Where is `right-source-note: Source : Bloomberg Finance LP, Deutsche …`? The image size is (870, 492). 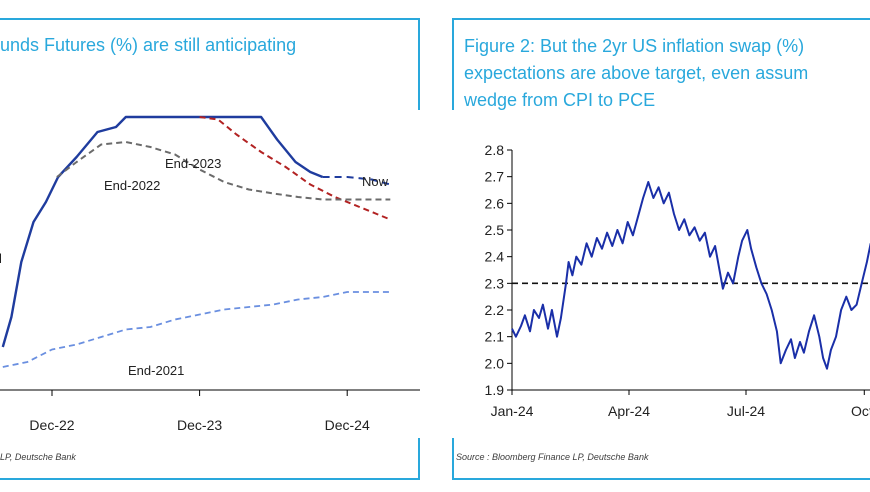
right-source-note: Source : Bloomberg Finance LP, Deutsche … is located at coordinates (552, 457).